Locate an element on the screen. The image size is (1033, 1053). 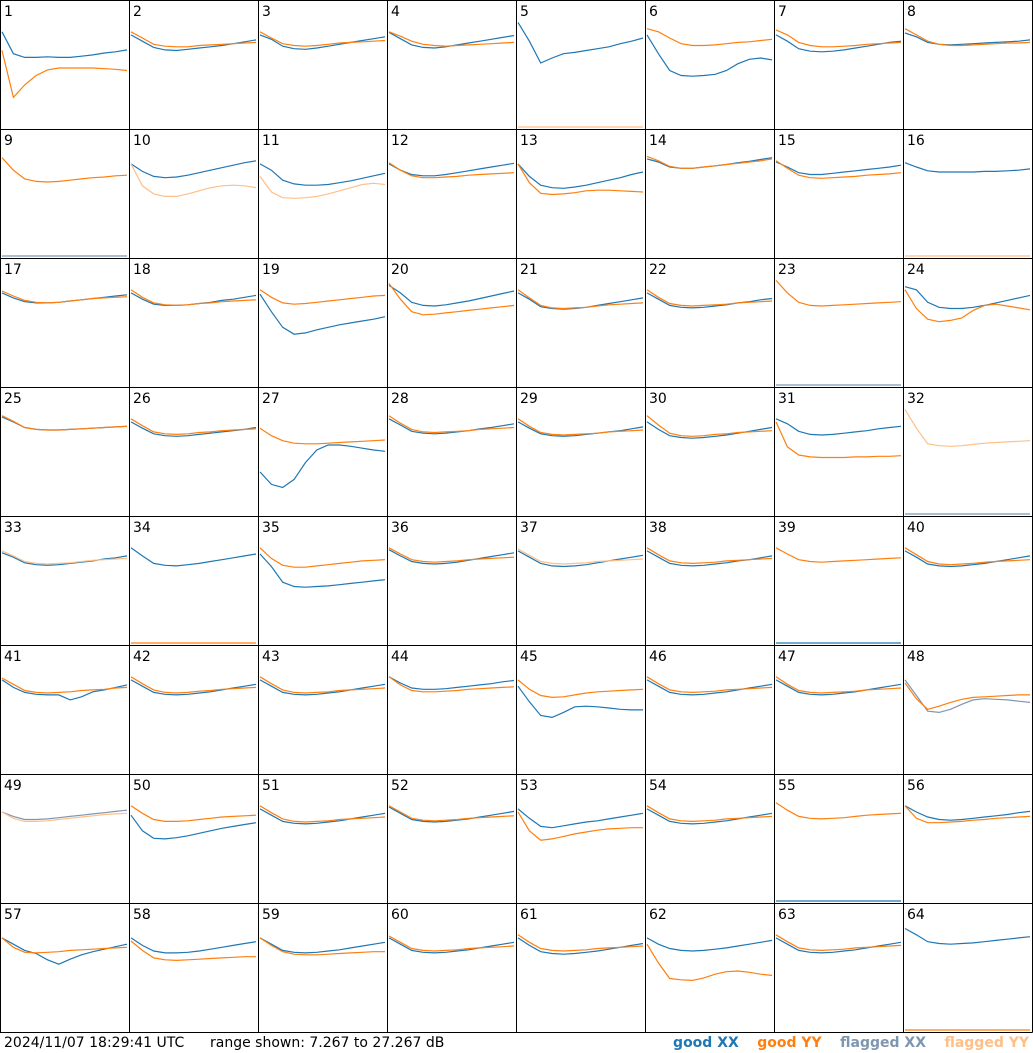
panel-label-34: 34 is located at coordinates (142, 528).